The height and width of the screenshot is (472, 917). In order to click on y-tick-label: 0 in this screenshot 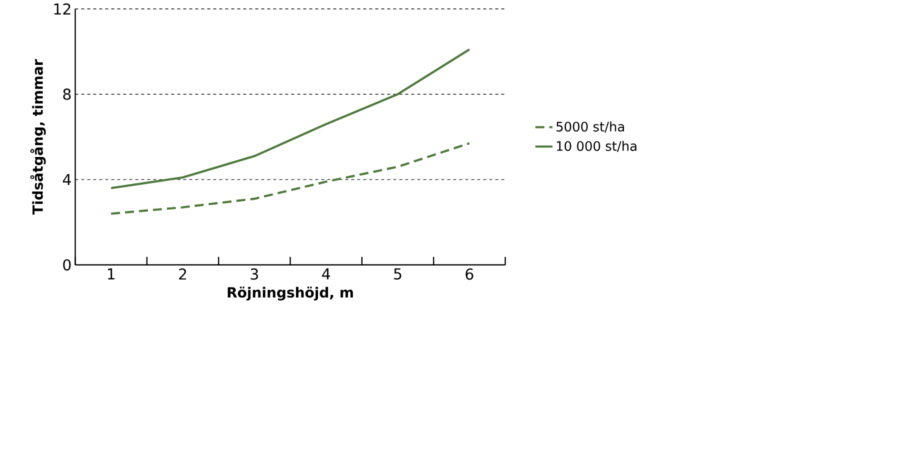, I will do `click(67, 265)`.